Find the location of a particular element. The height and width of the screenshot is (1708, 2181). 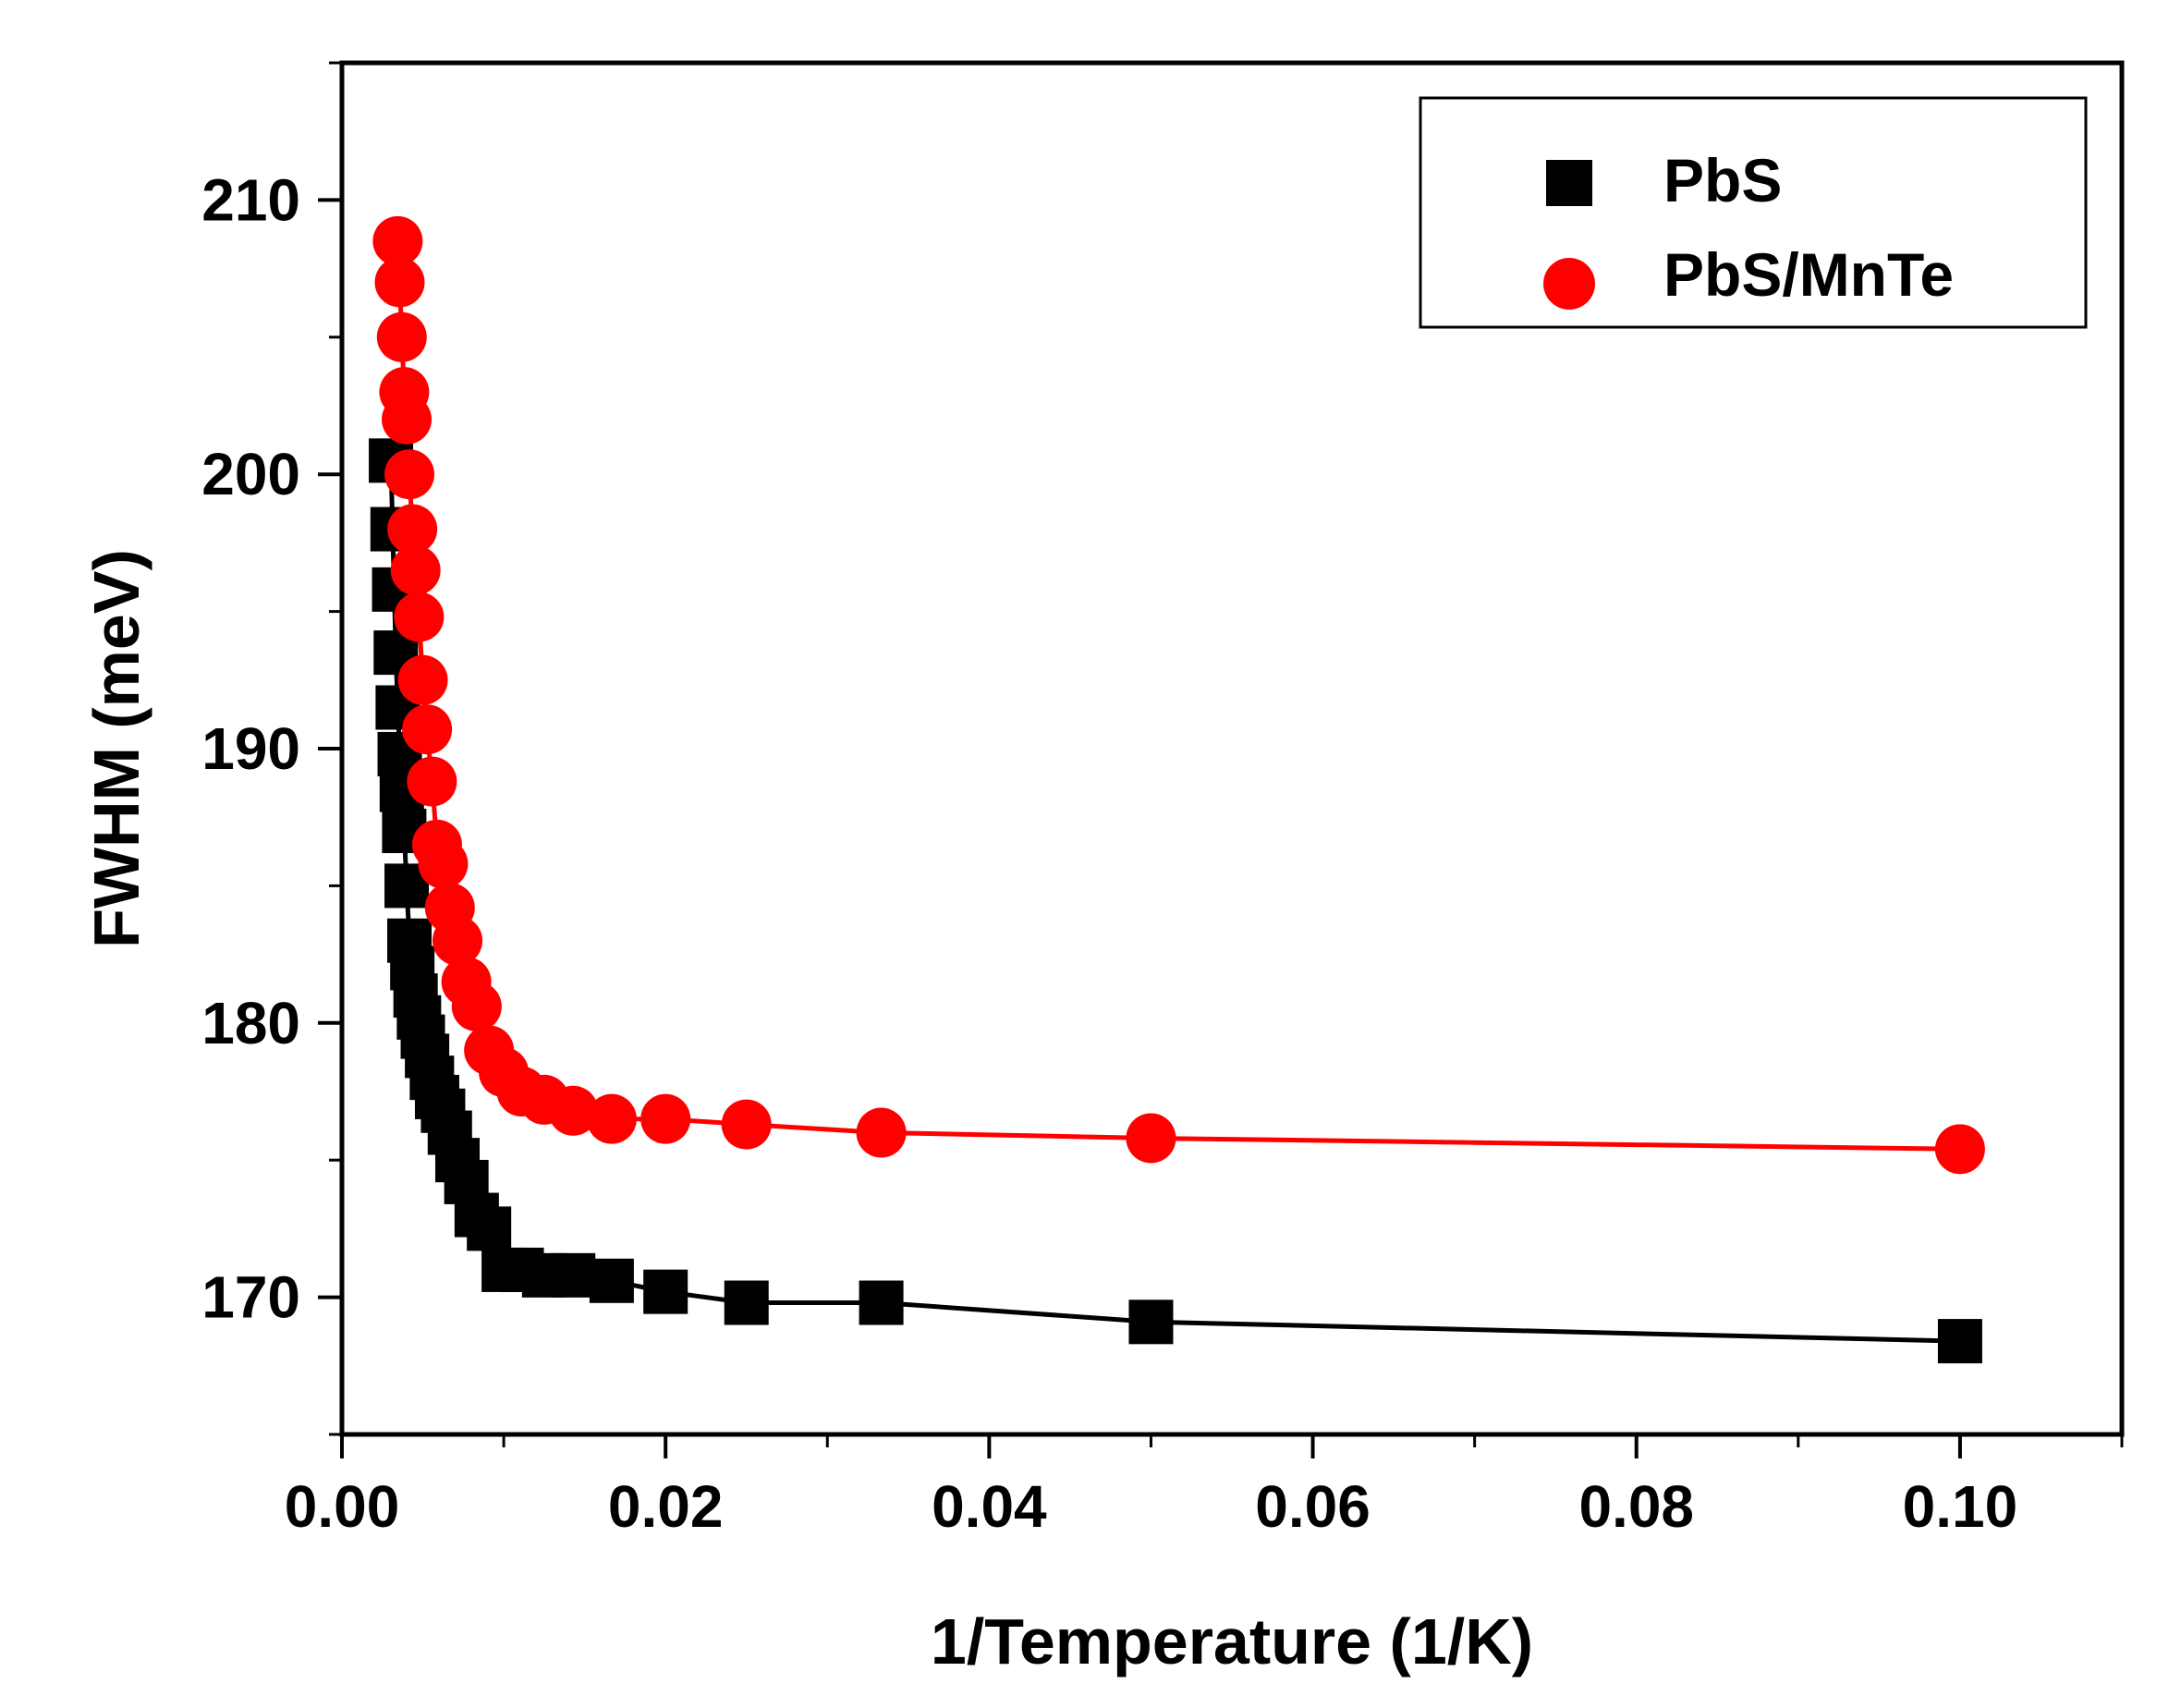

legend-box is located at coordinates (1754, 213).